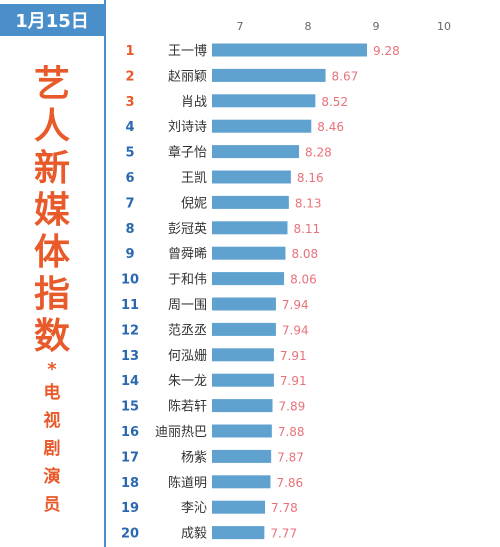  What do you see at coordinates (187, 153) in the screenshot?
I see `category-label: 章子怡` at bounding box center [187, 153].